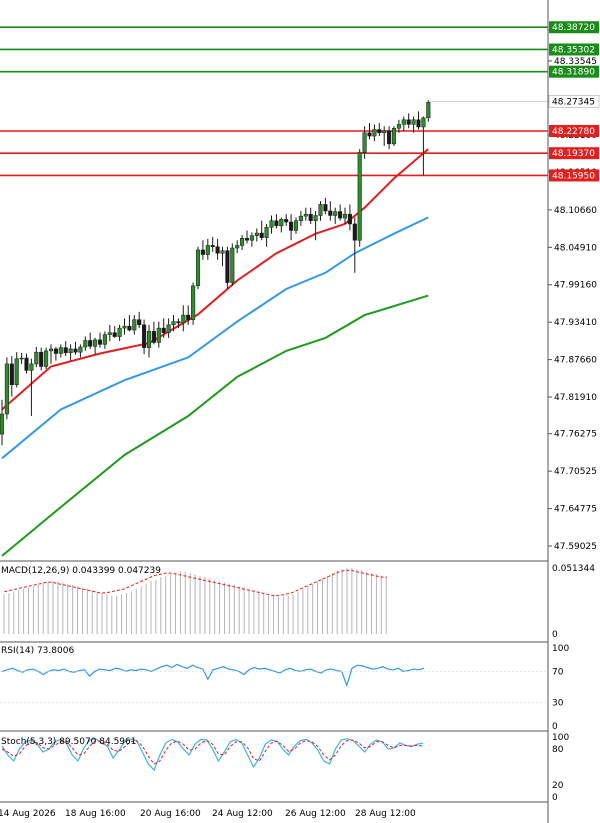 The width and height of the screenshot is (600, 823). I want to click on rsi-panel: RSI(14) 73.8006 100 70 30 0, so click(284, 688).